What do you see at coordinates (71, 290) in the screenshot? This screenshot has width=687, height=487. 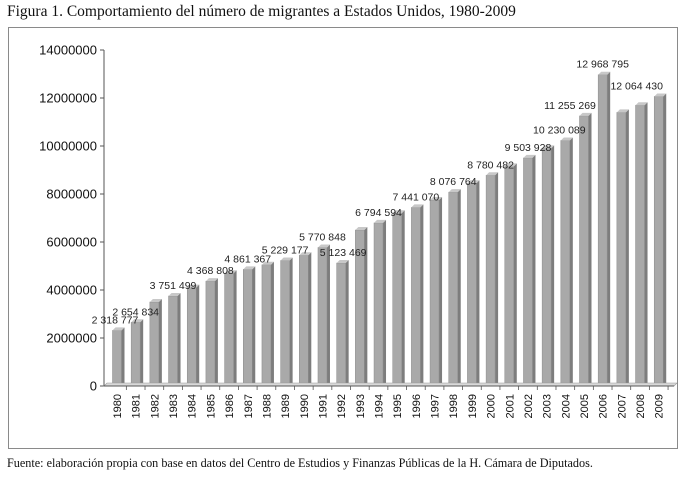 I see `y-tick-label: 4000000` at bounding box center [71, 290].